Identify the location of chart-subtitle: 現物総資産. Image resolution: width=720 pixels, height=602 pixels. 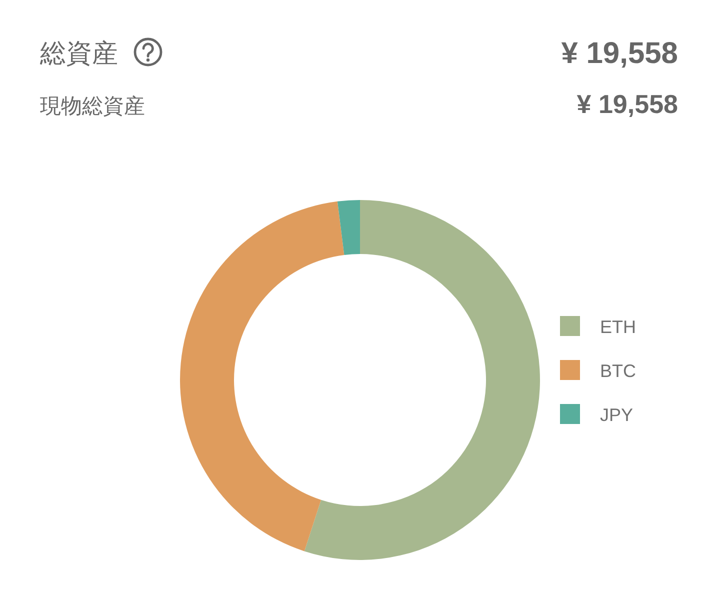
(92, 106).